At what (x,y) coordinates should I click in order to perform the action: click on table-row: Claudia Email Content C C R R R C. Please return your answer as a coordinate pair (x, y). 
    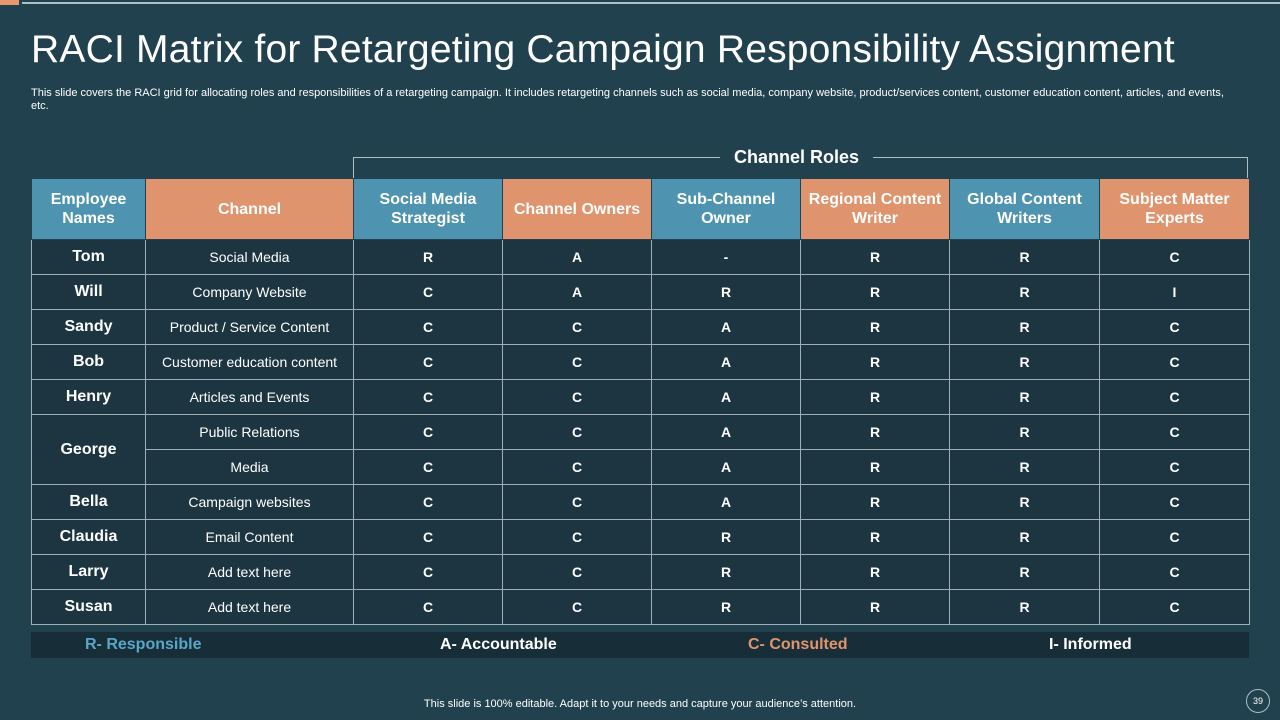
    Looking at the image, I should click on (640, 537).